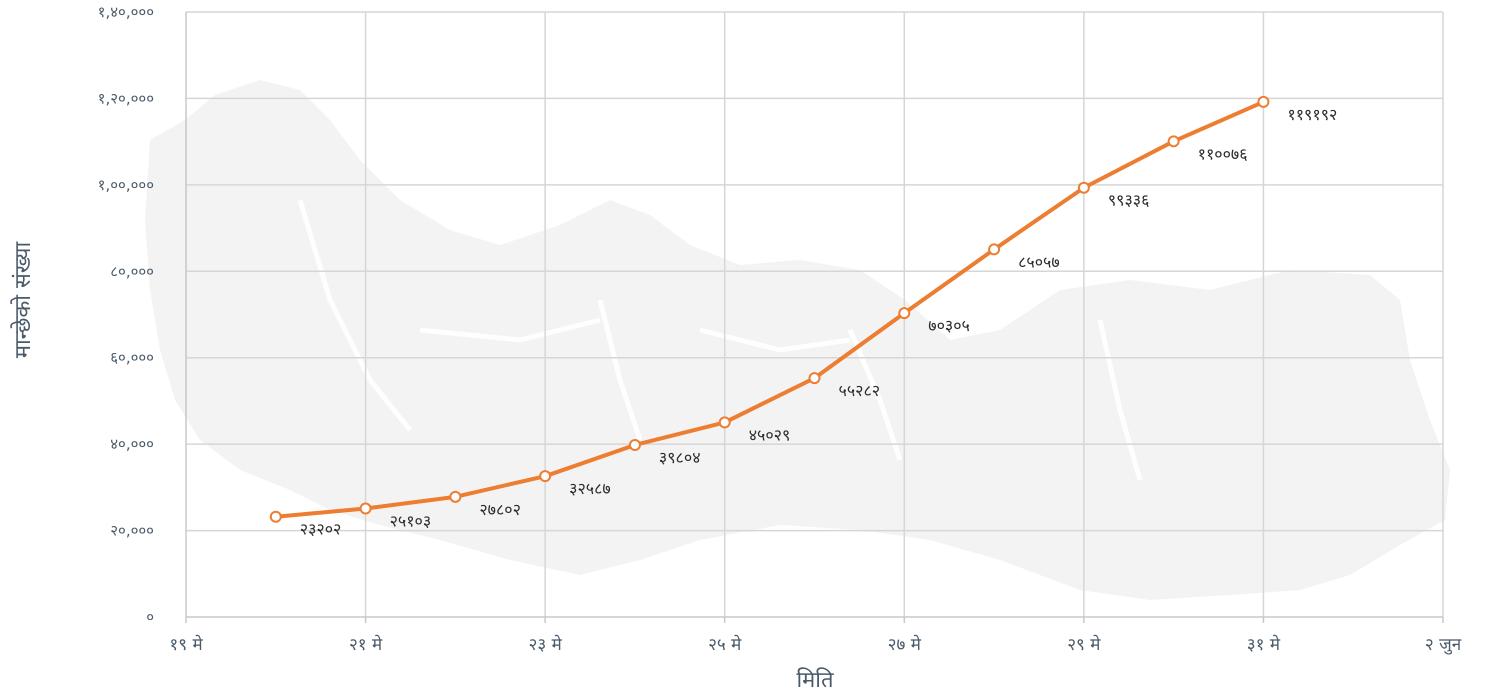 The height and width of the screenshot is (699, 1499). Describe the element at coordinates (546, 644) in the screenshot. I see `x-tick-label: २३ मे` at that location.